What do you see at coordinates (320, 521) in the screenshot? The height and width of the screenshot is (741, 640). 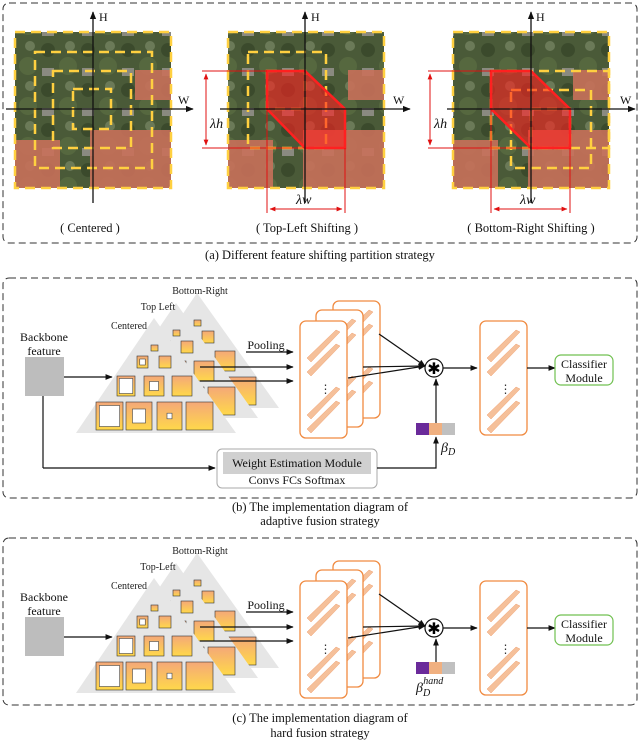 I see `caption-b-line2: adaptive fusion strategy` at bounding box center [320, 521].